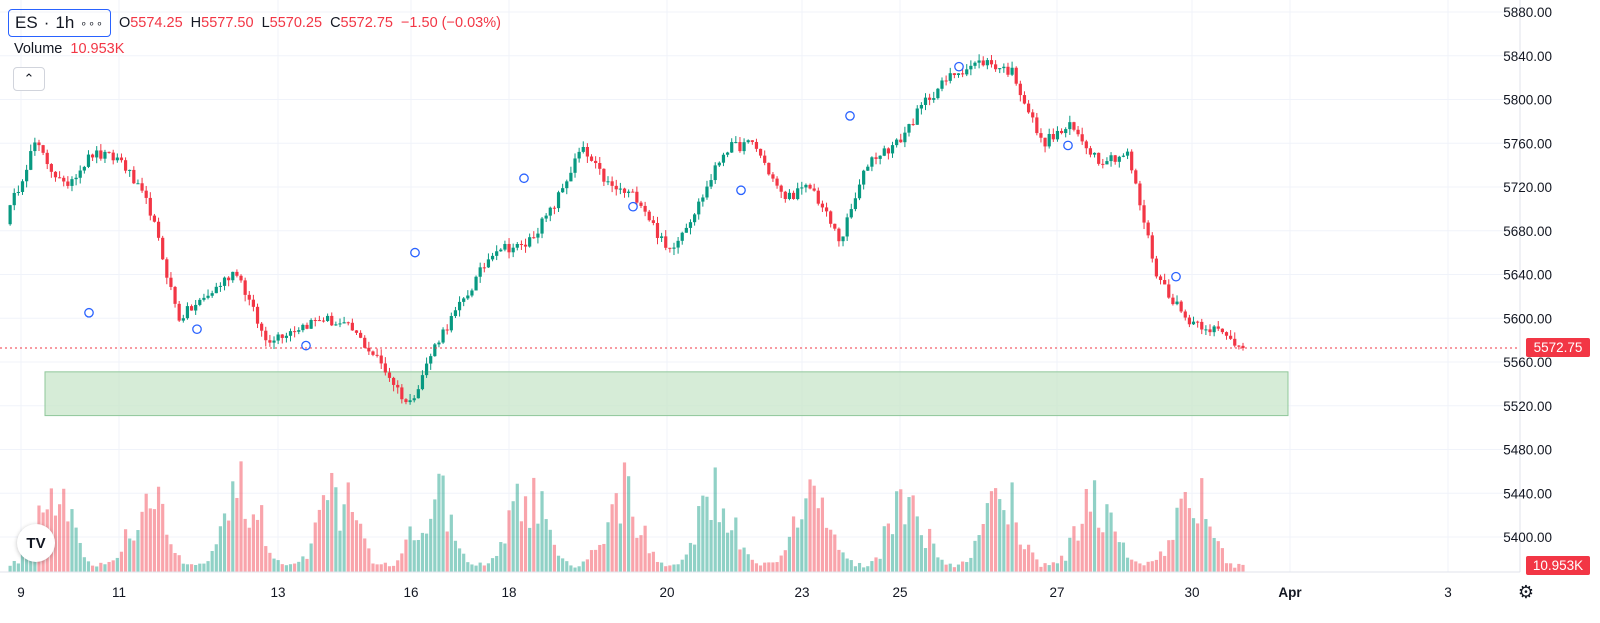  What do you see at coordinates (410, 592) in the screenshot?
I see `time-tick-label: 16` at bounding box center [410, 592].